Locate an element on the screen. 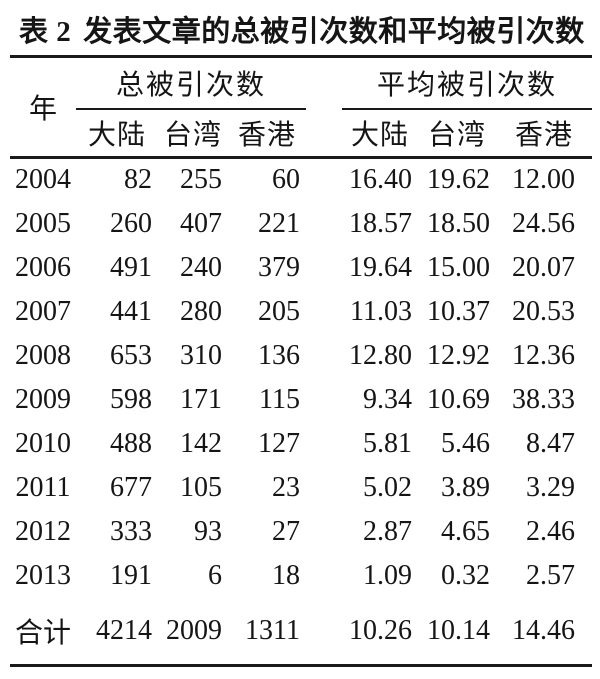 The image size is (600, 679). data-cell: 19.62 is located at coordinates (459, 180).